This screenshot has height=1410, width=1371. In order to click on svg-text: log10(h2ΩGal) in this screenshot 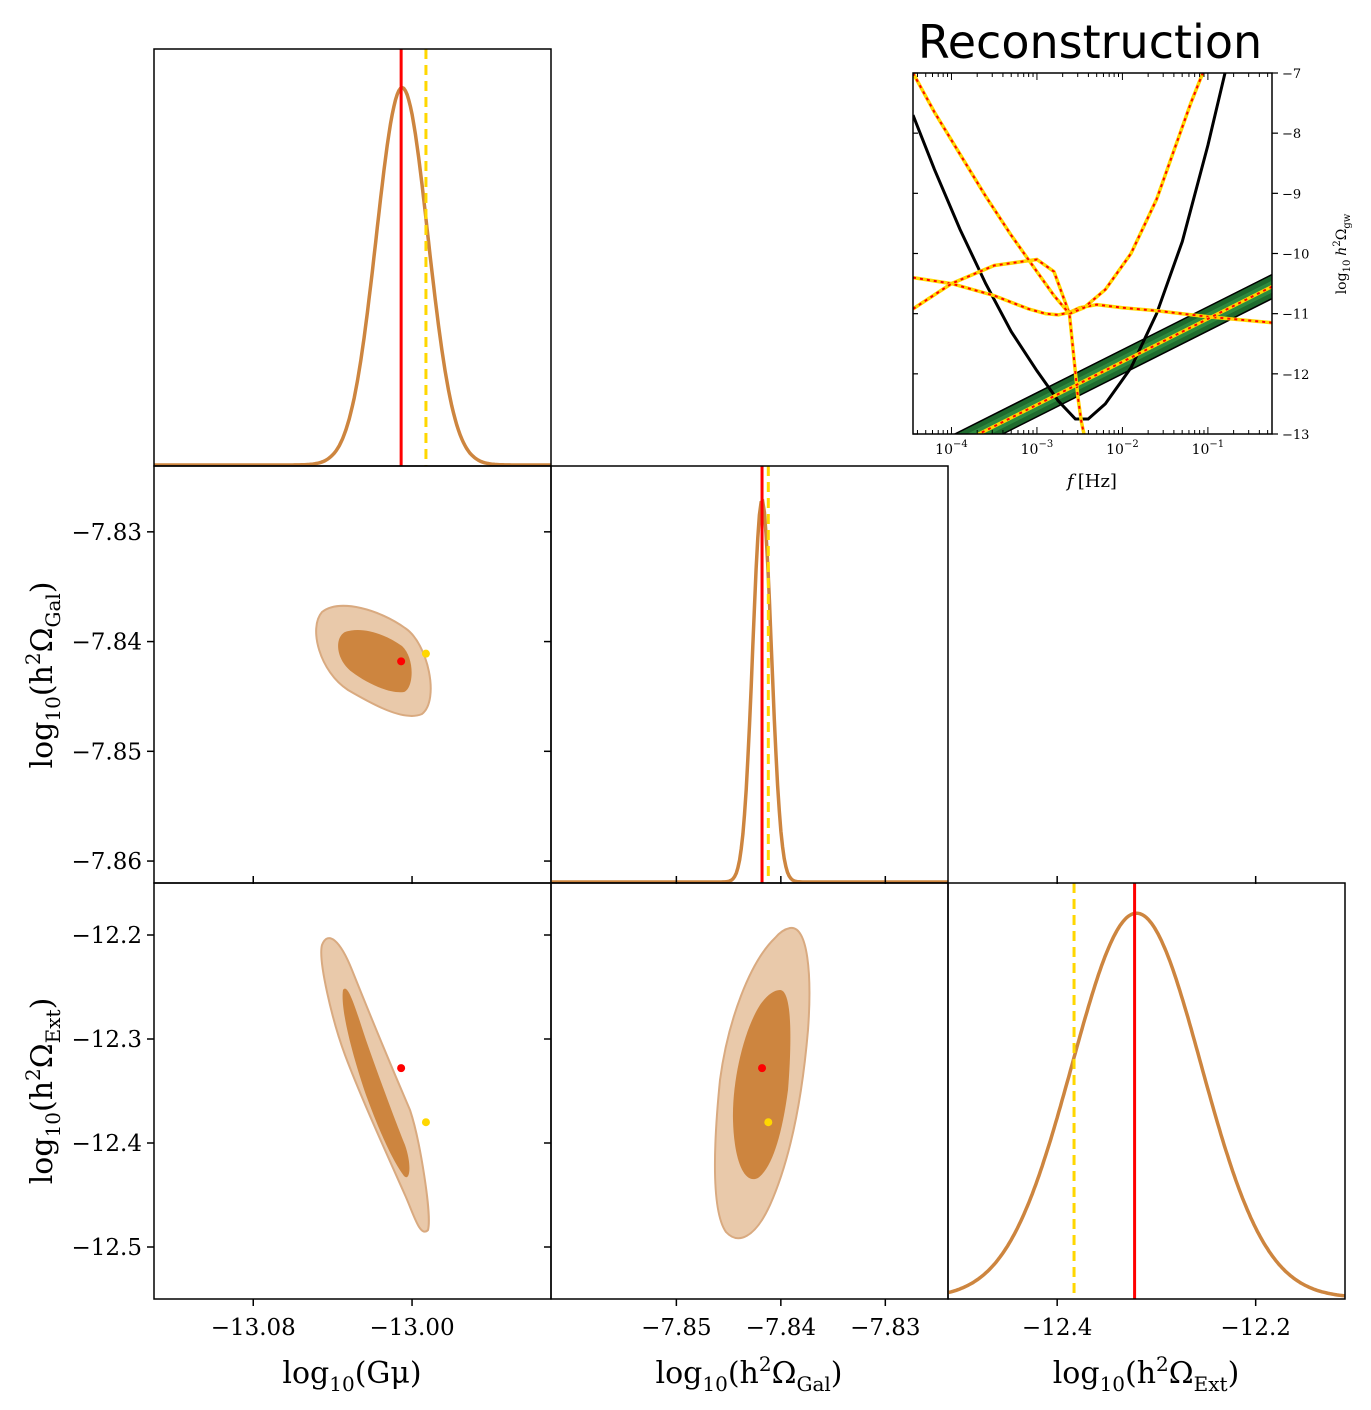, I will do `click(43, 675)`.